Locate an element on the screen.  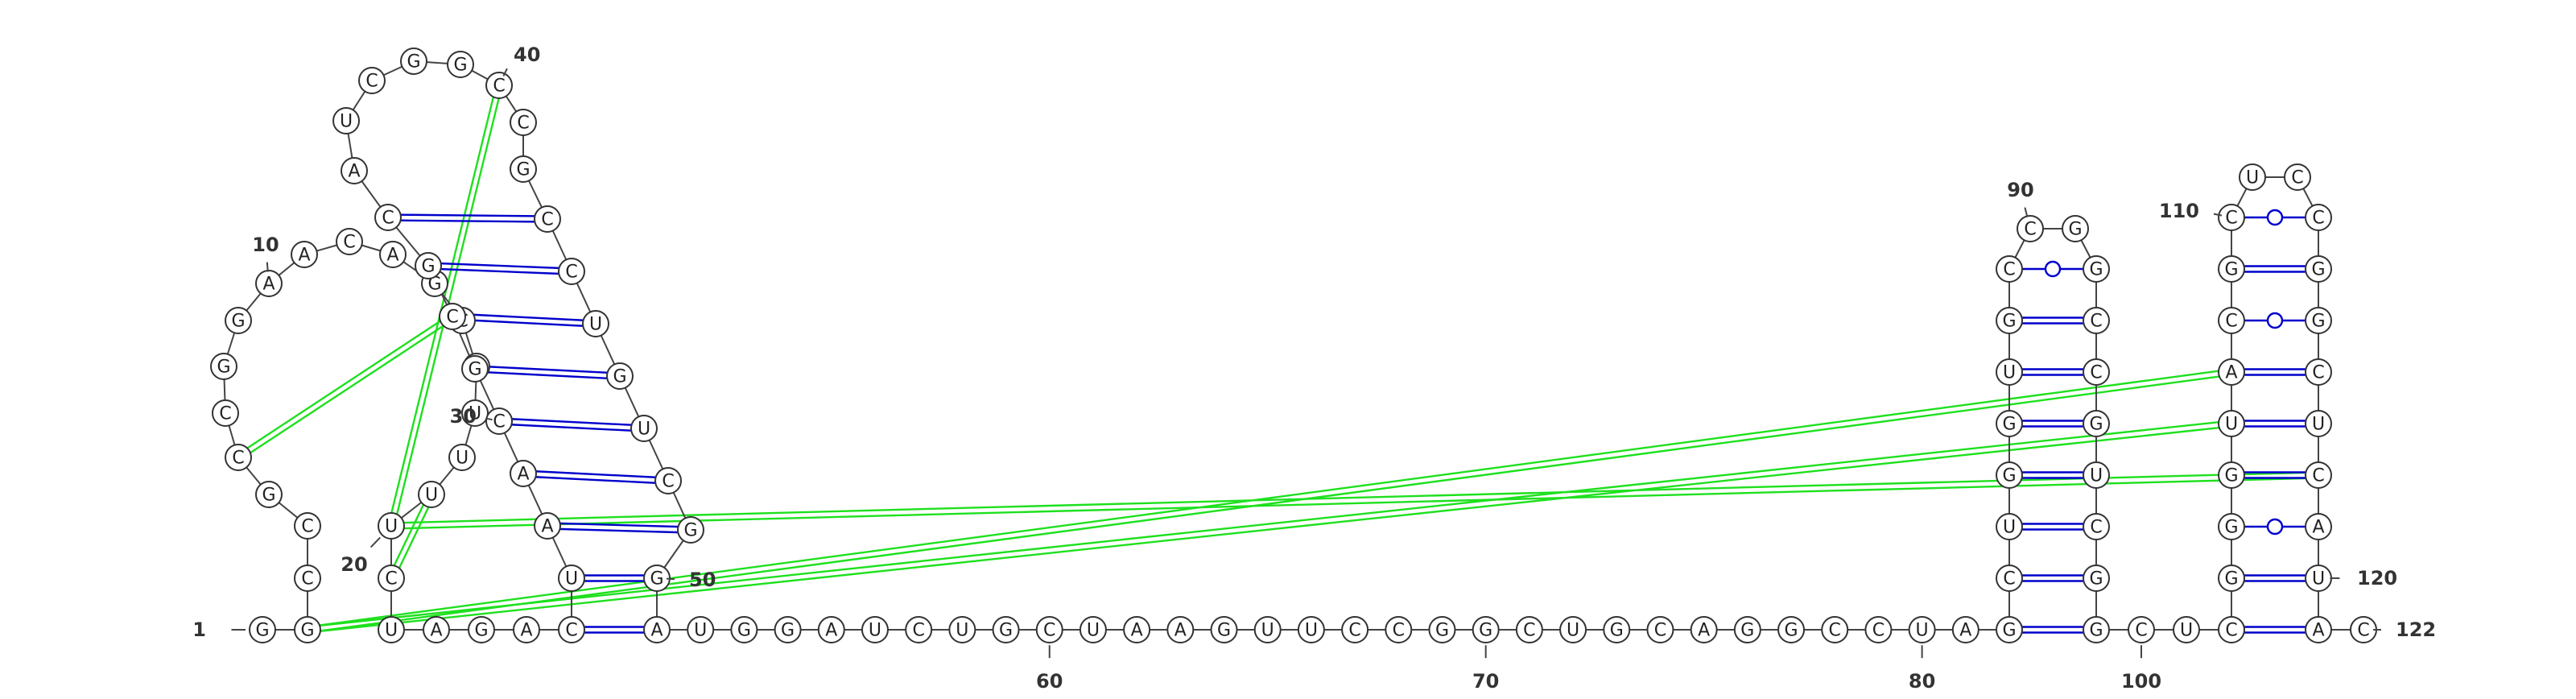
index-label: 20 is located at coordinates (354, 564).